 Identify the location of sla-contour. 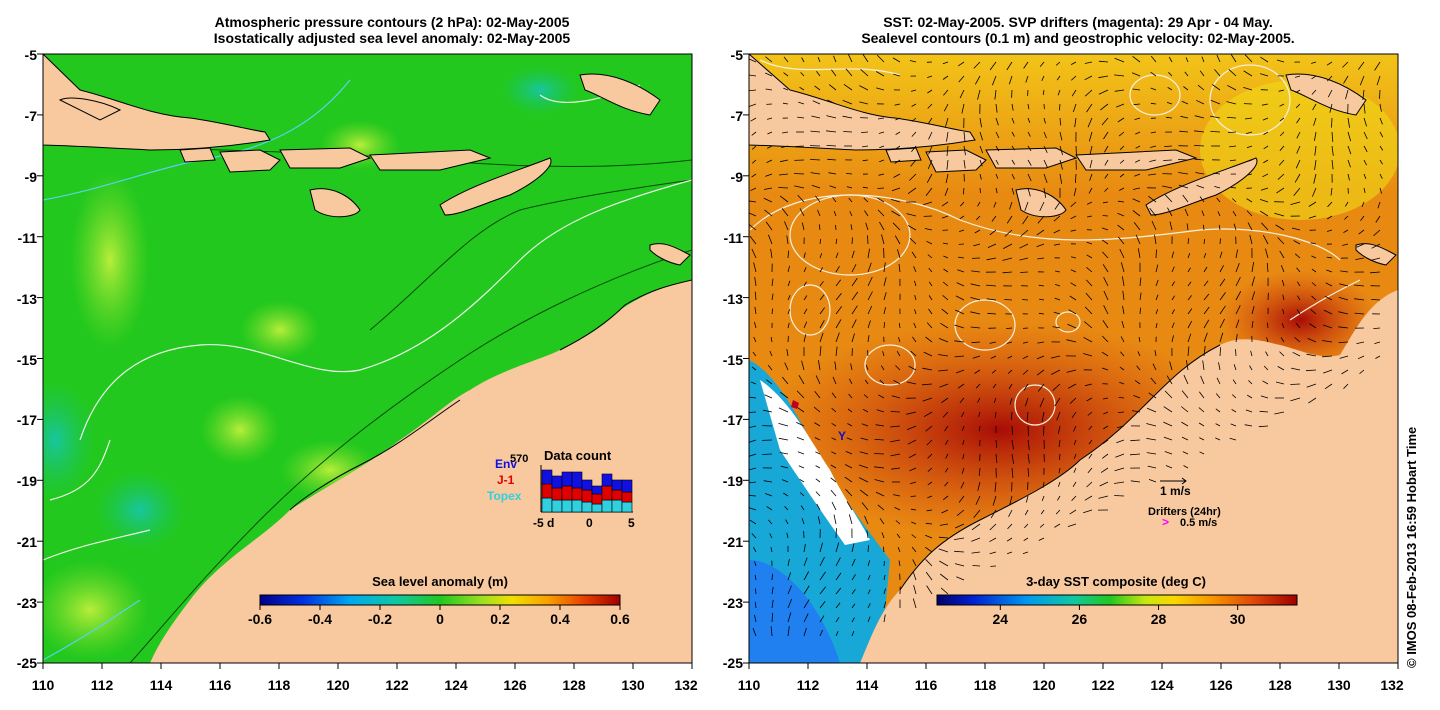
(97, 545).